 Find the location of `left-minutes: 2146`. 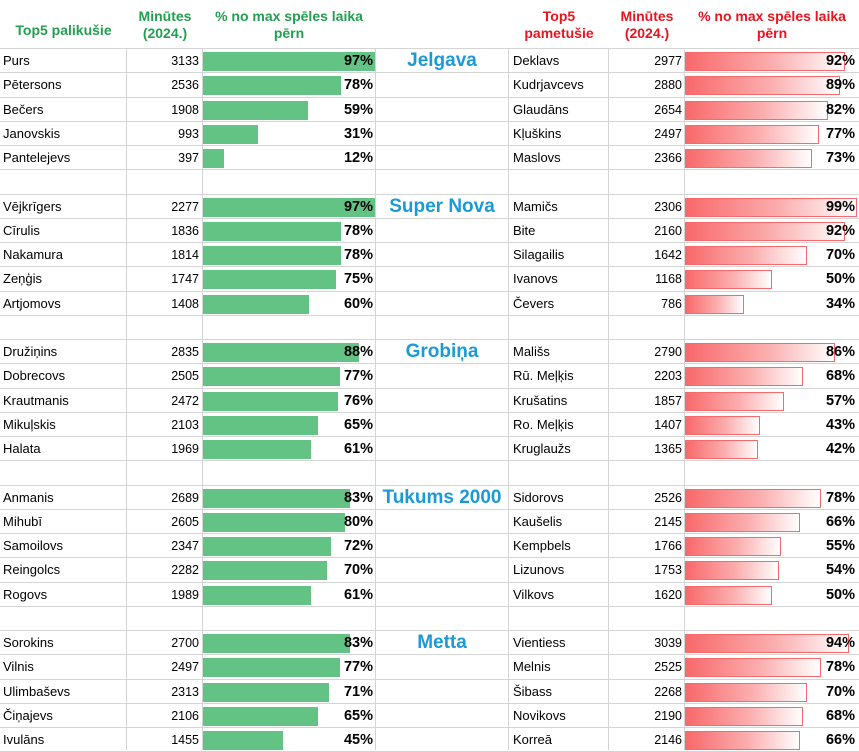

left-minutes: 2146 is located at coordinates (668, 740).